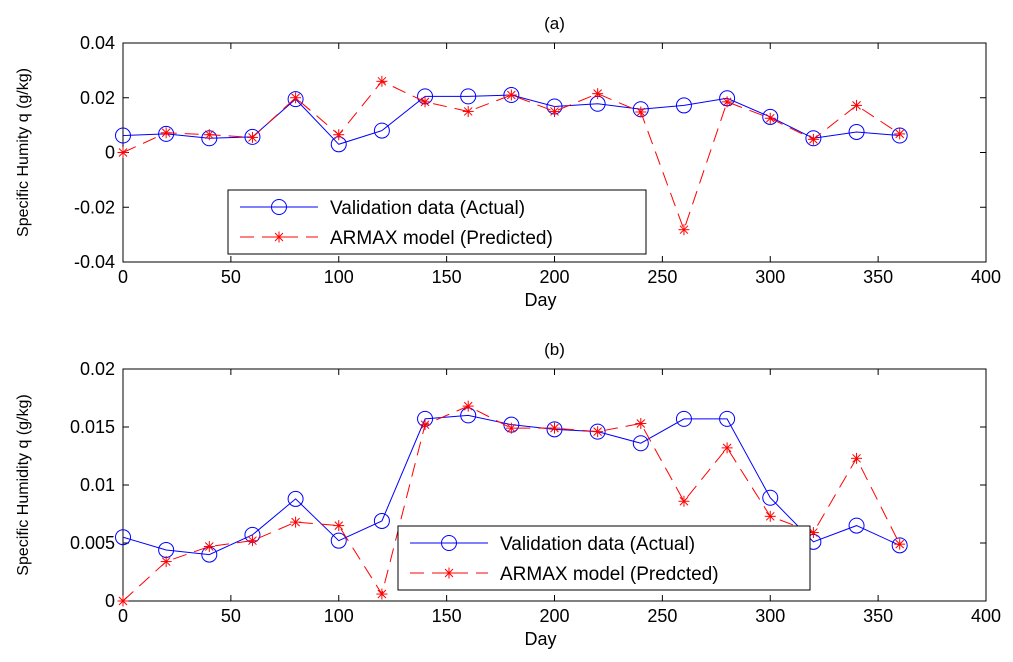  I want to click on legend-label: ARMAX model (Predicted), so click(441, 238).